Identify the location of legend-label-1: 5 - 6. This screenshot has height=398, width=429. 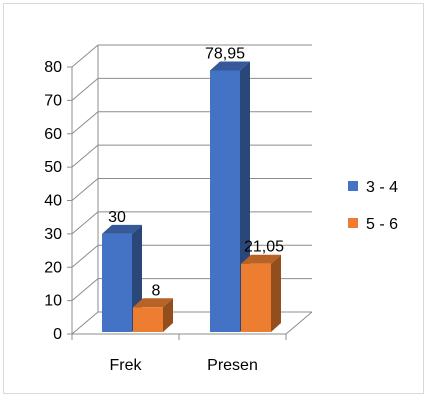
(382, 224).